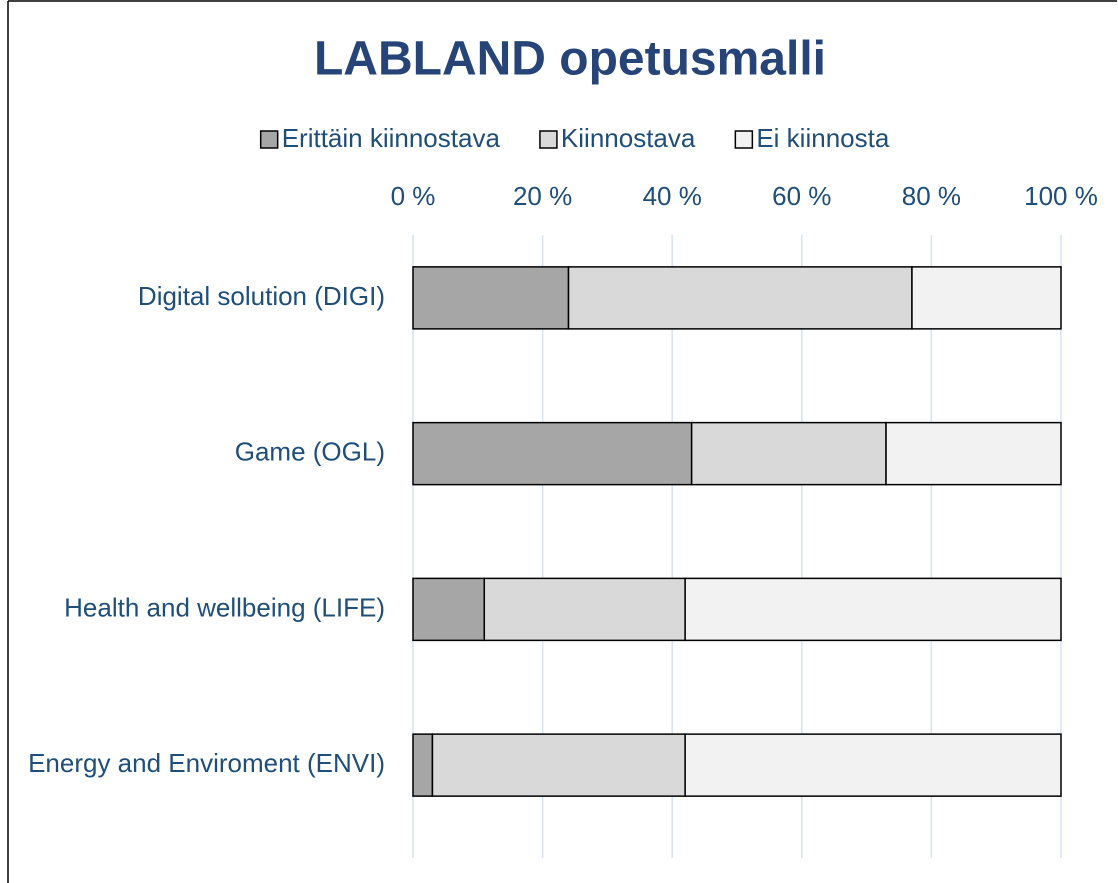  What do you see at coordinates (1061, 196) in the screenshot?
I see `x-tick-label: 100 %` at bounding box center [1061, 196].